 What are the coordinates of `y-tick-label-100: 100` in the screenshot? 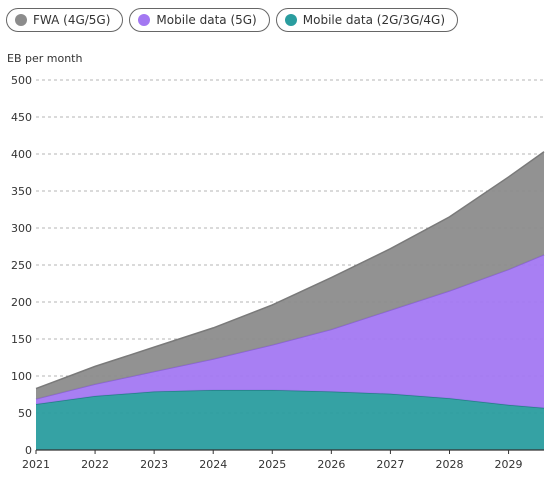 It's located at (21, 376).